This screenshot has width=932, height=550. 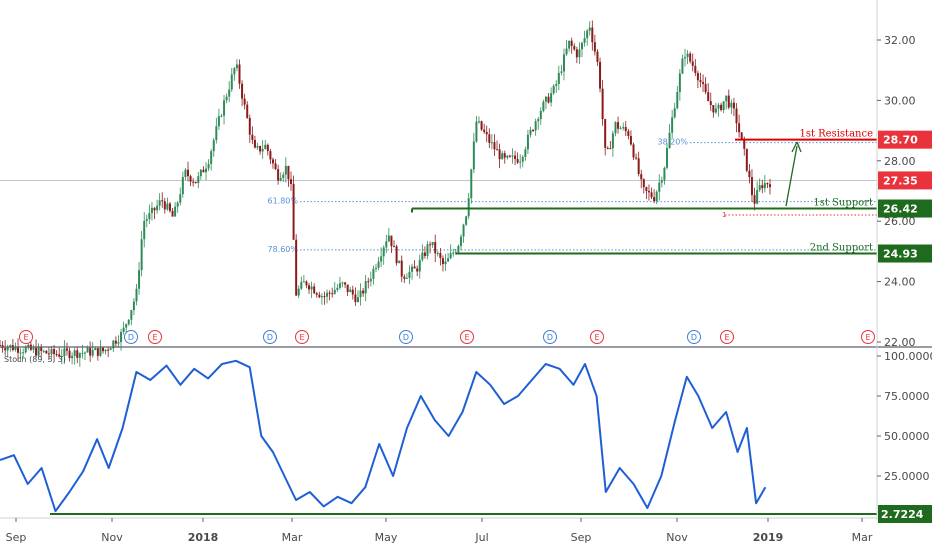 What do you see at coordinates (386, 537) in the screenshot?
I see `time-axis-label: May` at bounding box center [386, 537].